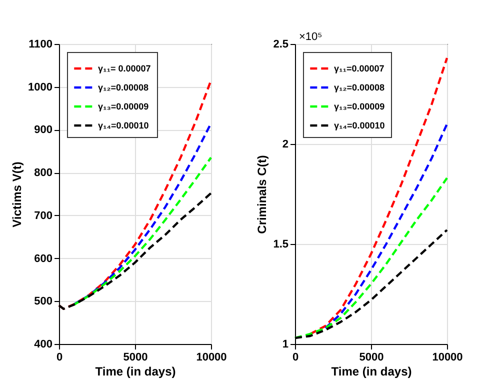 This screenshot has width=487, height=380. Describe the element at coordinates (280, 44) in the screenshot. I see `y-tick-label: 2.5` at that location.